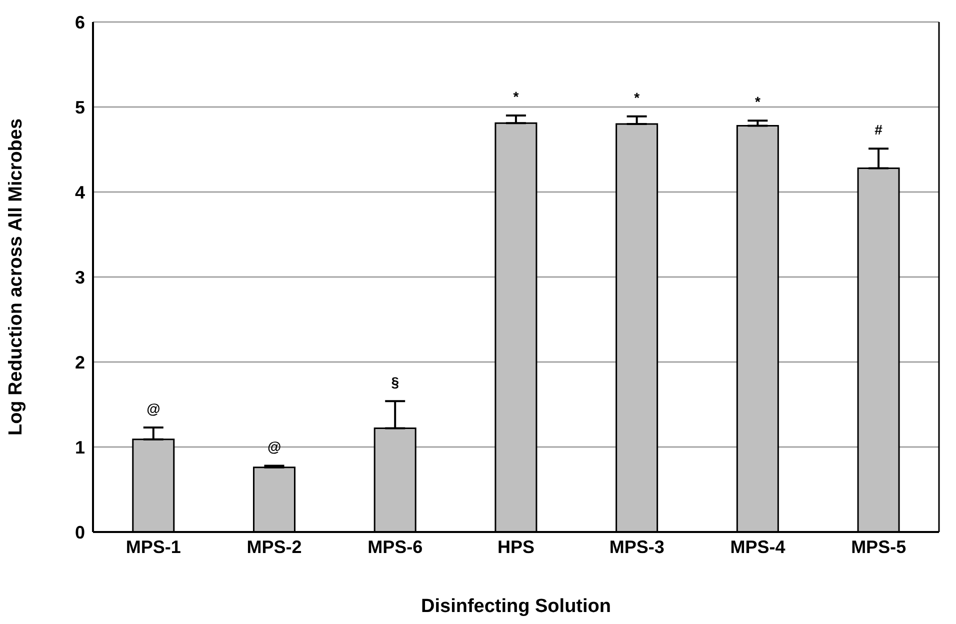 Image resolution: width=956 pixels, height=624 pixels. Describe the element at coordinates (274, 546) in the screenshot. I see `x-tick-label: MPS-2` at that location.